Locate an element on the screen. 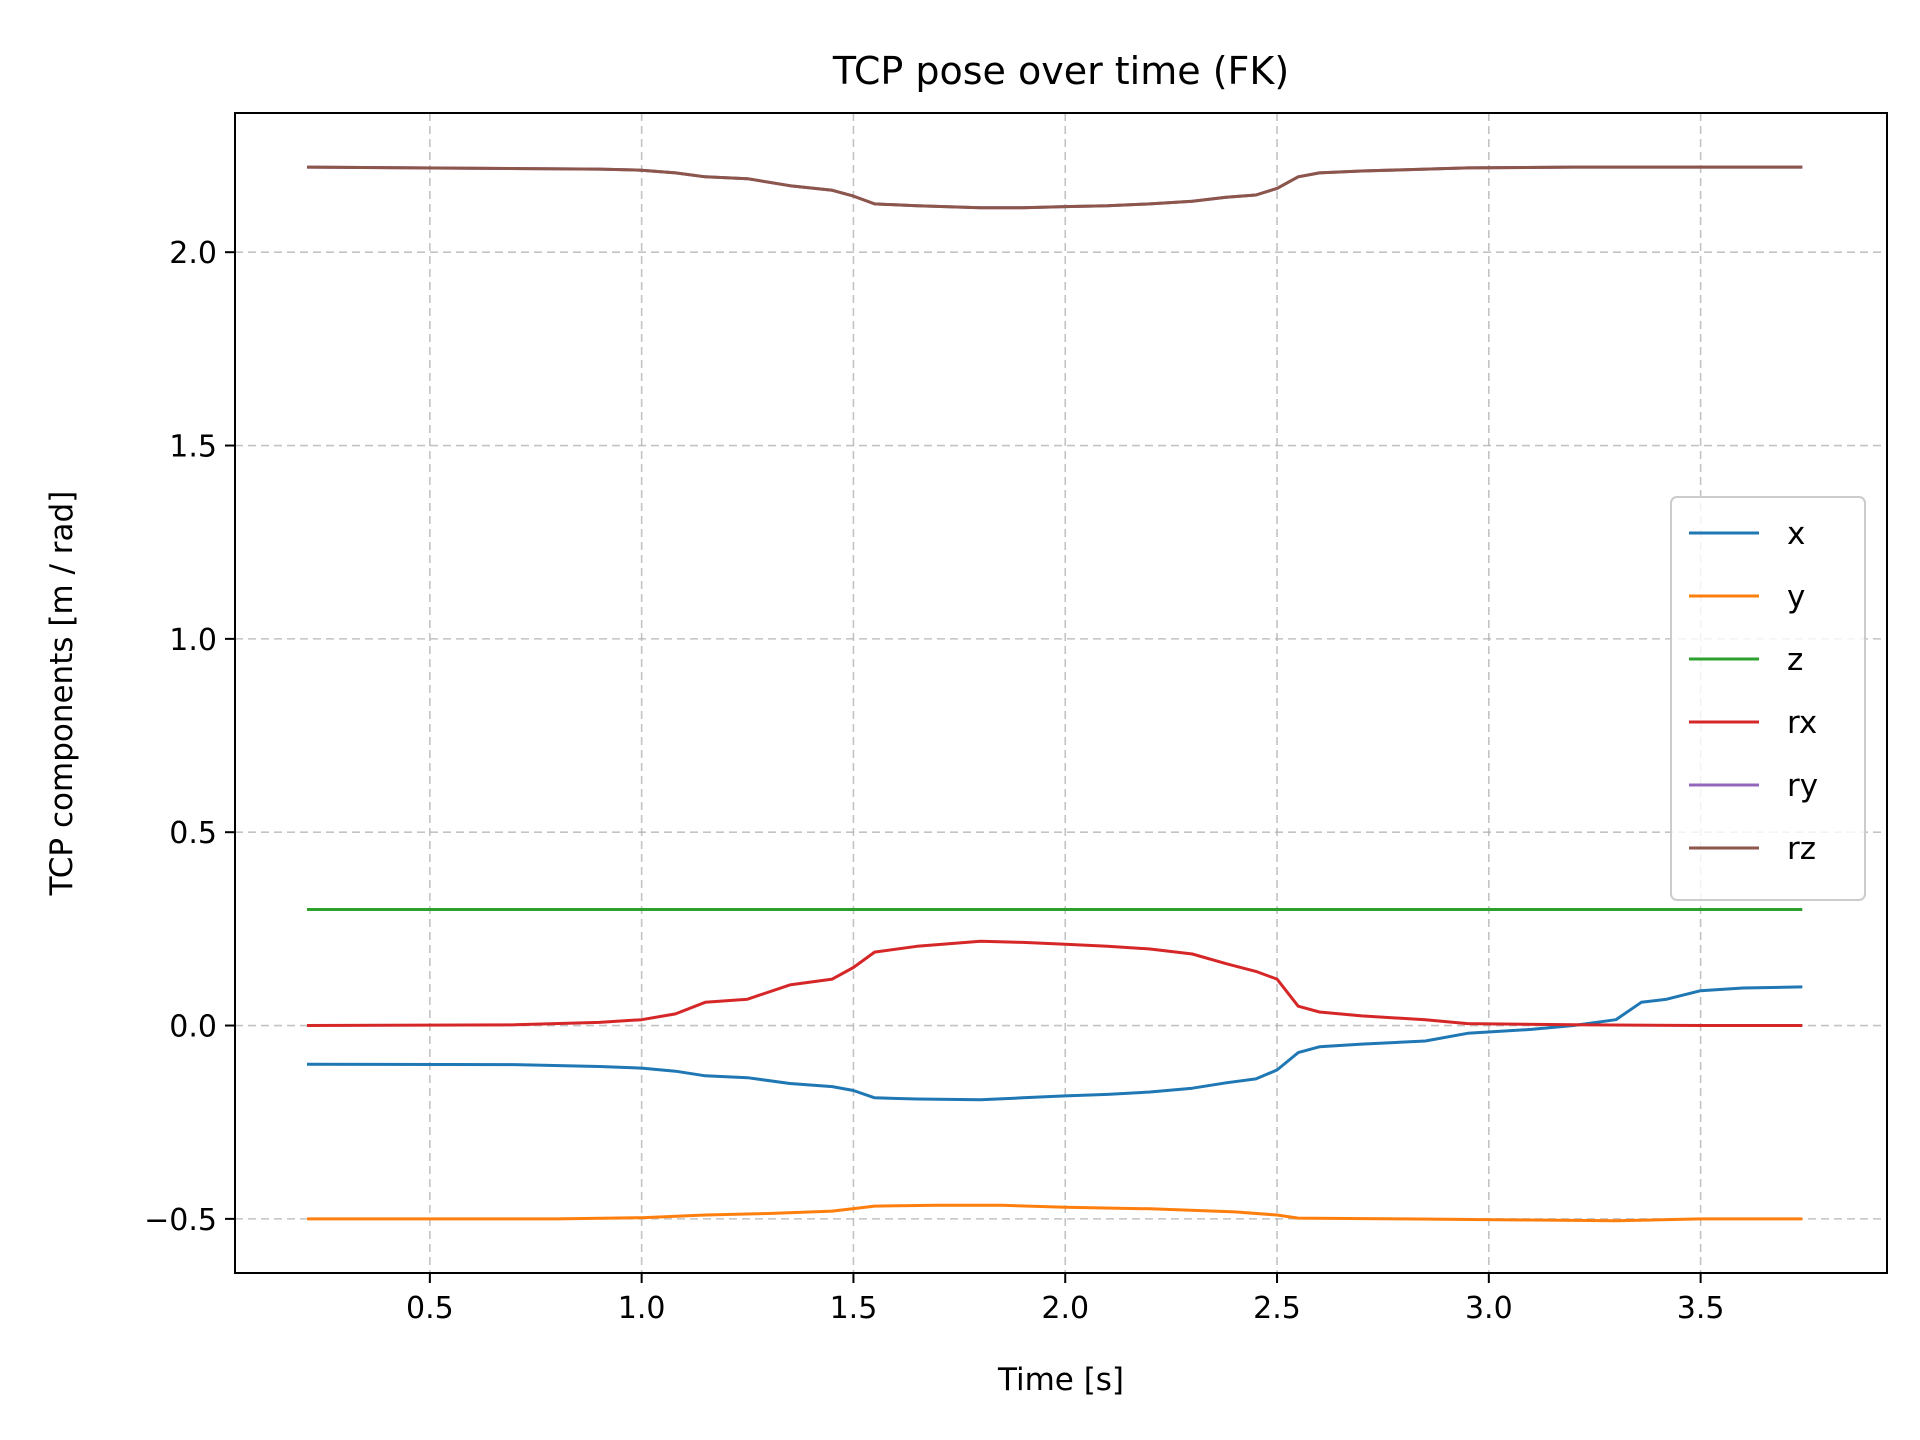 The width and height of the screenshot is (1920, 1440). y-tick-label: −0.5 is located at coordinates (180, 1220).